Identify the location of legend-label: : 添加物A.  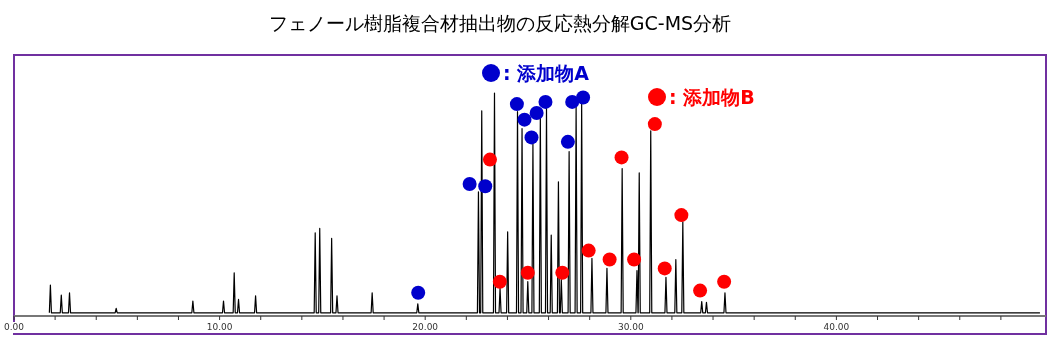
(546, 73).